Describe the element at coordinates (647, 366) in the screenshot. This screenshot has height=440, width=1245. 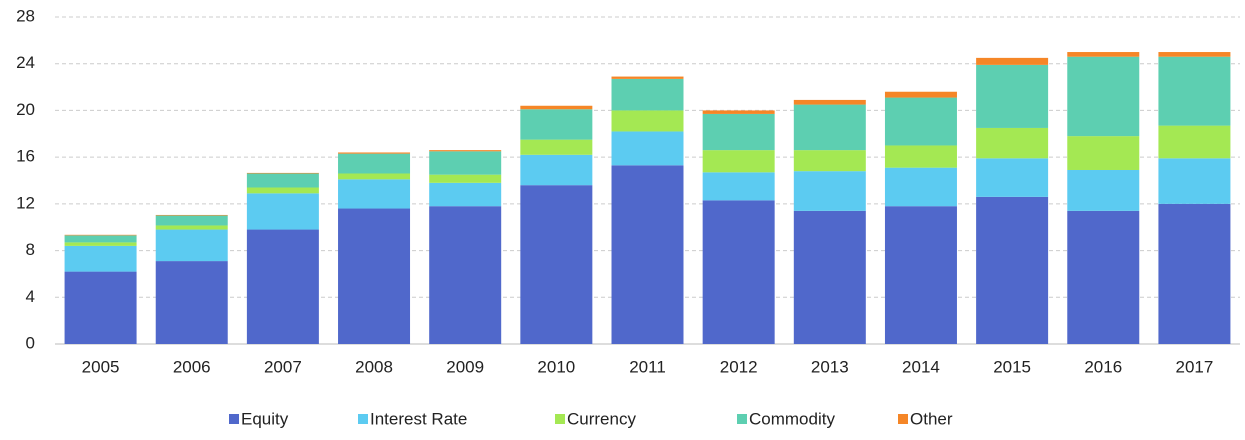
I see `x-tick-label: 2011` at that location.